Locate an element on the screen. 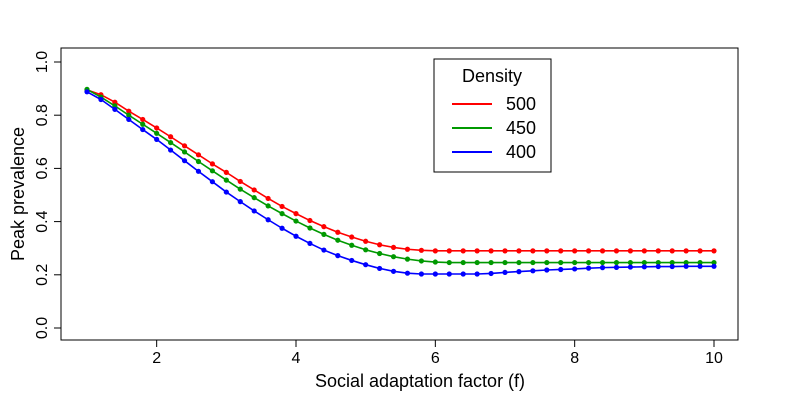 The width and height of the screenshot is (789, 405). y-axis-title: Peak prevalence is located at coordinates (18, 194).